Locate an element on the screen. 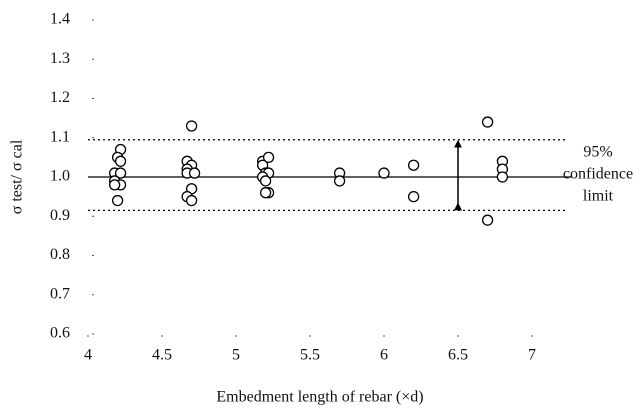  y-axis-label: σ test/ σ cal is located at coordinates (17, 176).